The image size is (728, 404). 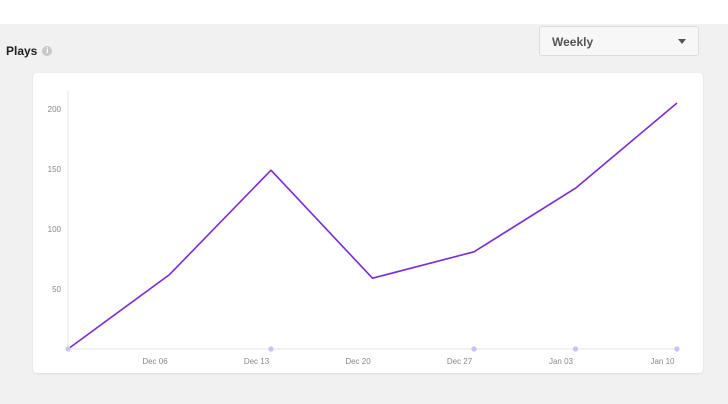 What do you see at coordinates (364, 12) in the screenshot?
I see `top-stripe` at bounding box center [364, 12].